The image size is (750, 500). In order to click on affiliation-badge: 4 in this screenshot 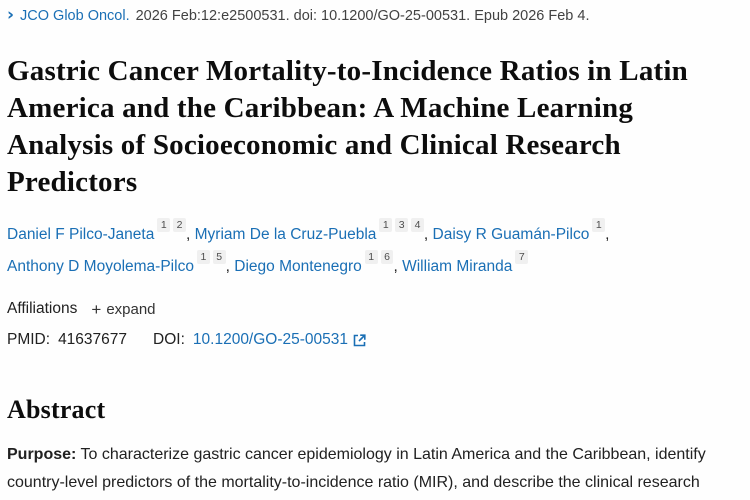, I will do `click(417, 225)`.